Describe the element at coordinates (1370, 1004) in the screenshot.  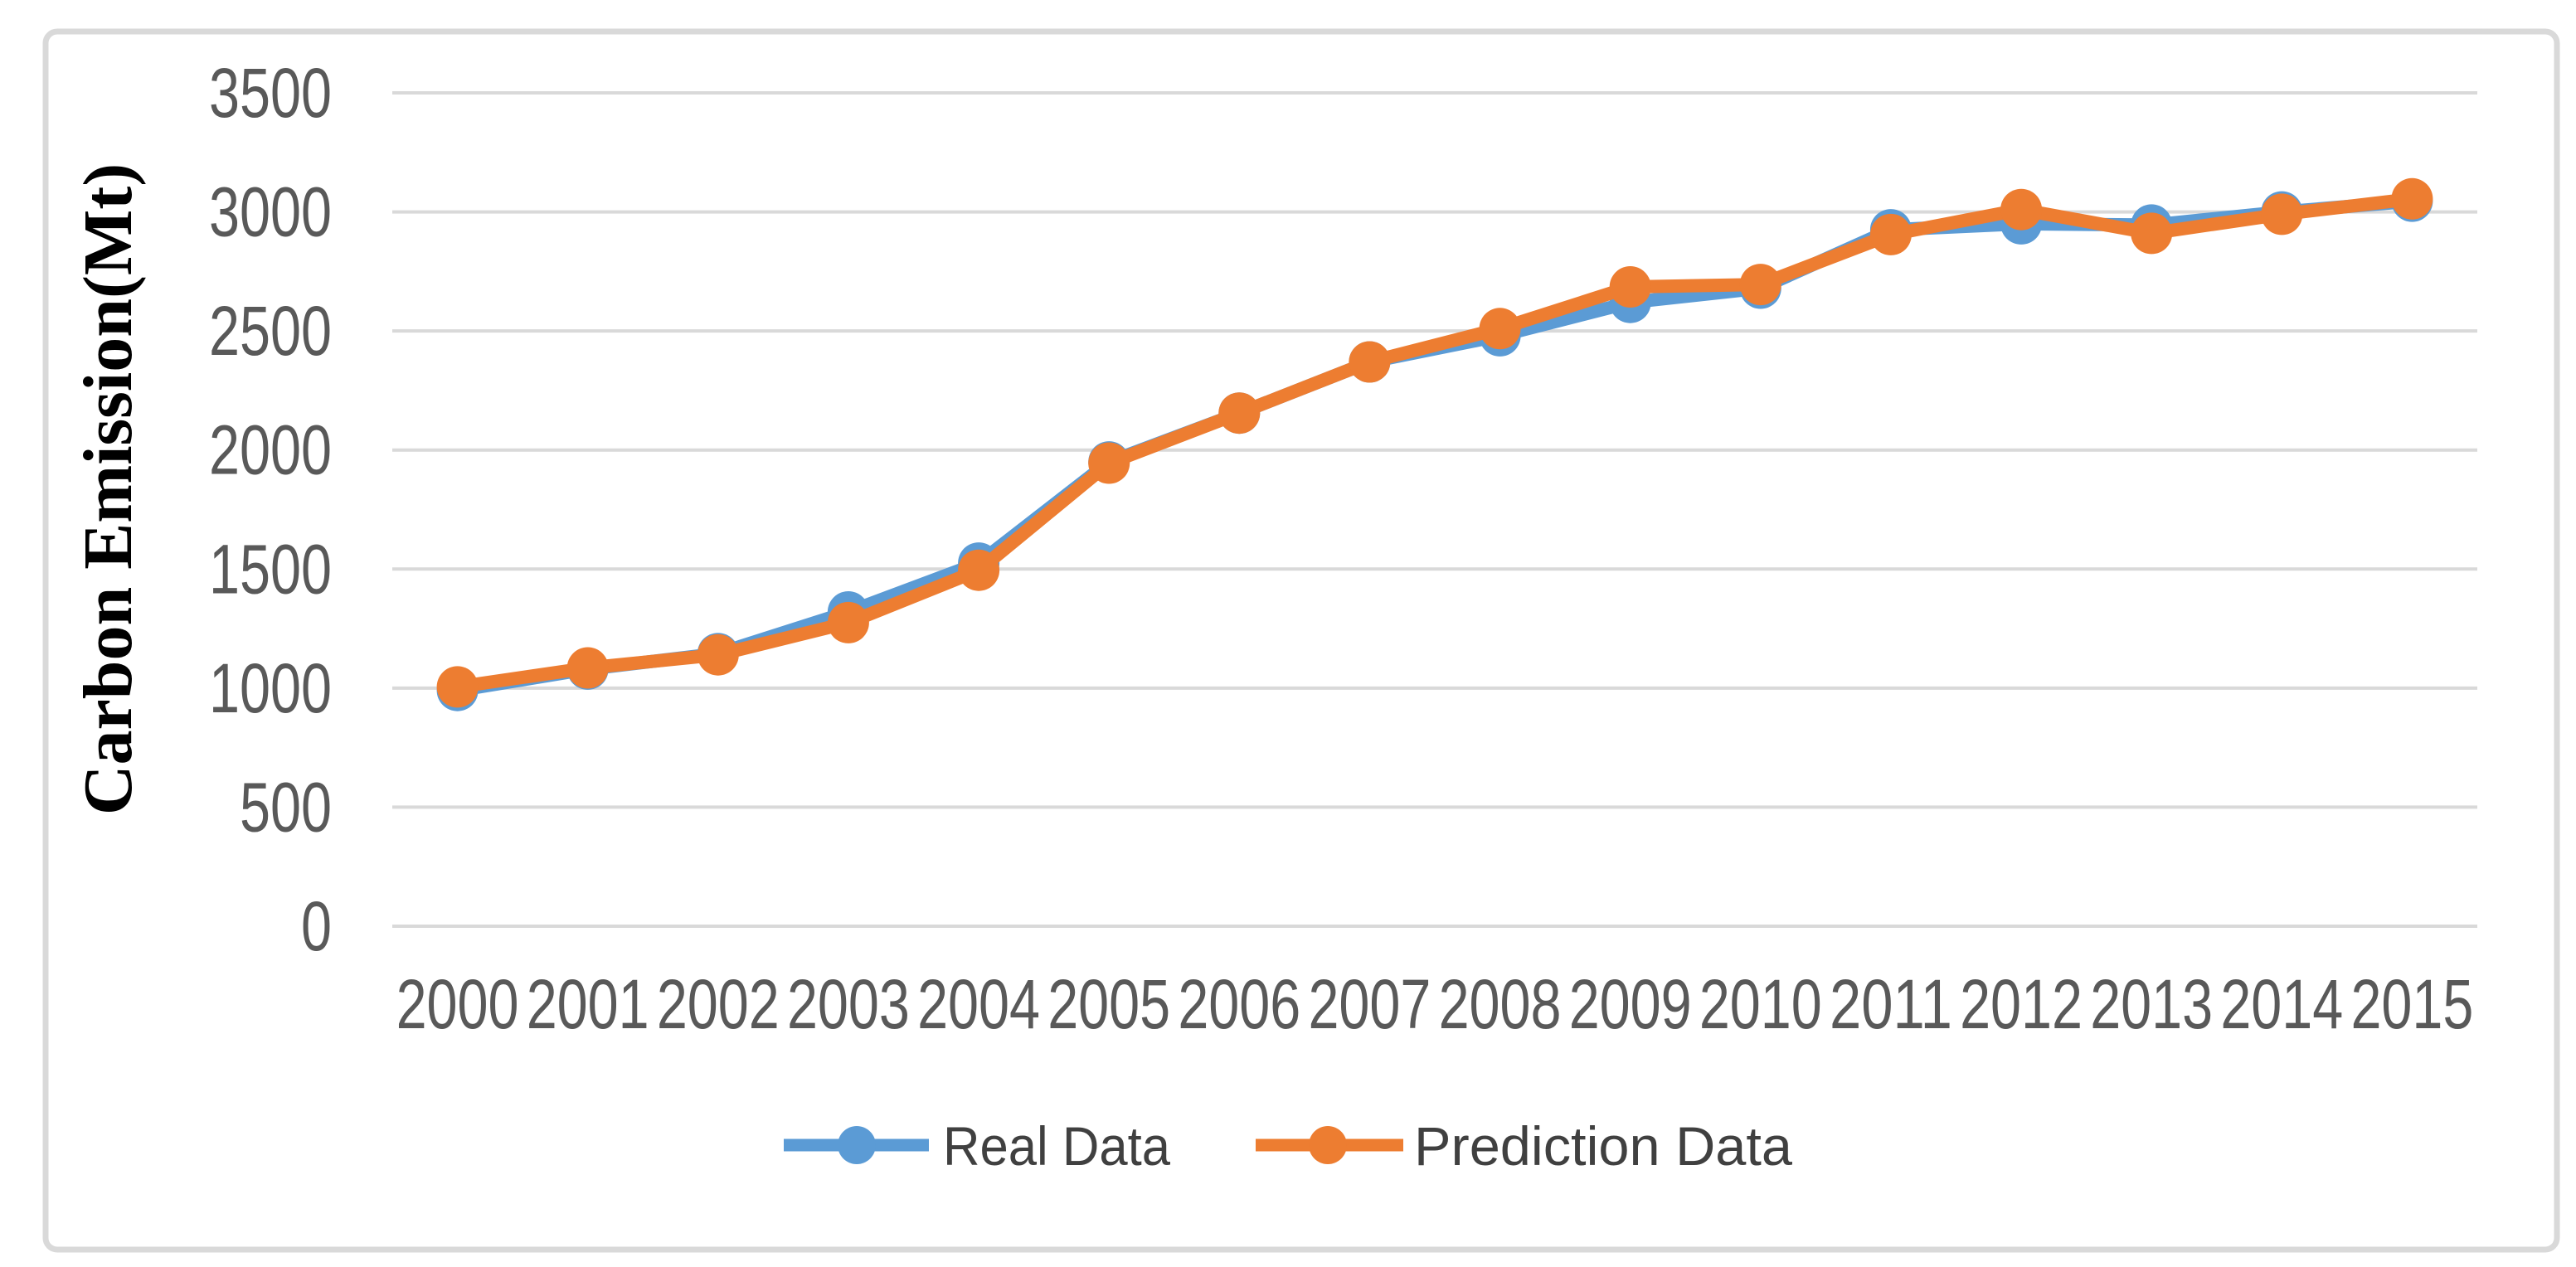
I see `x-tick-label-2007: 2007` at that location.